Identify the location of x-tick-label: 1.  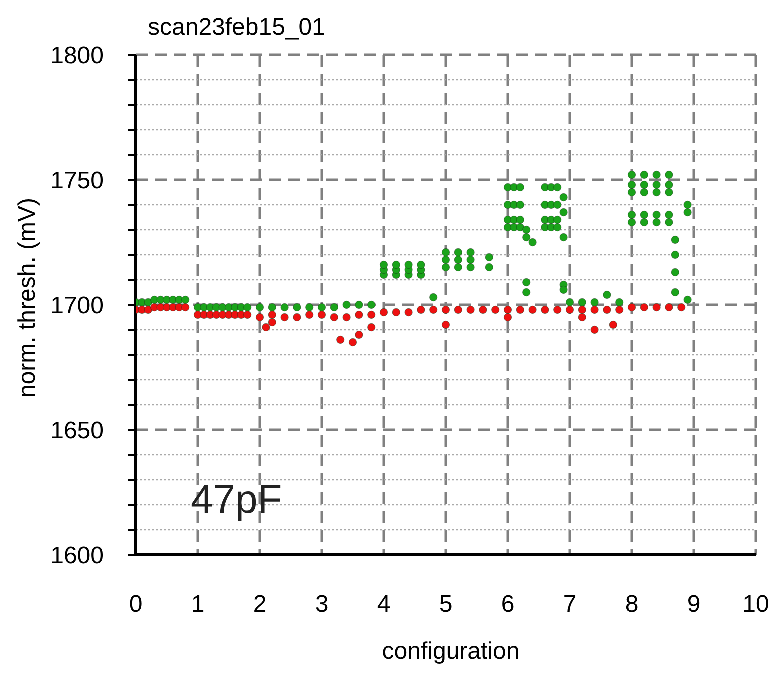
(198, 604).